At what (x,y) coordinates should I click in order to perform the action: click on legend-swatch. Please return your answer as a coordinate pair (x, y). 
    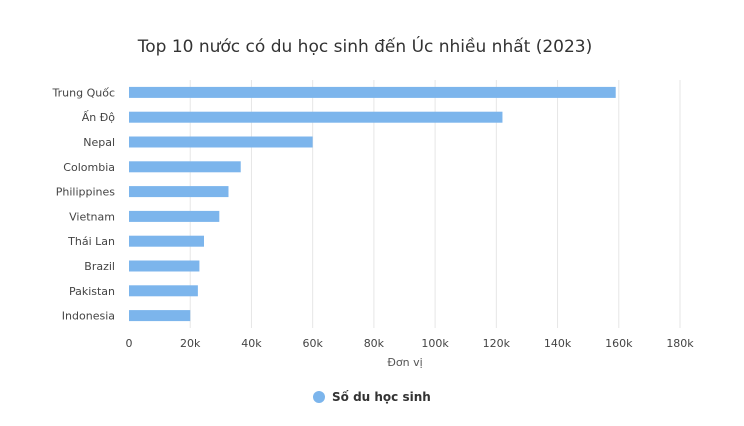
    Looking at the image, I should click on (319, 397).